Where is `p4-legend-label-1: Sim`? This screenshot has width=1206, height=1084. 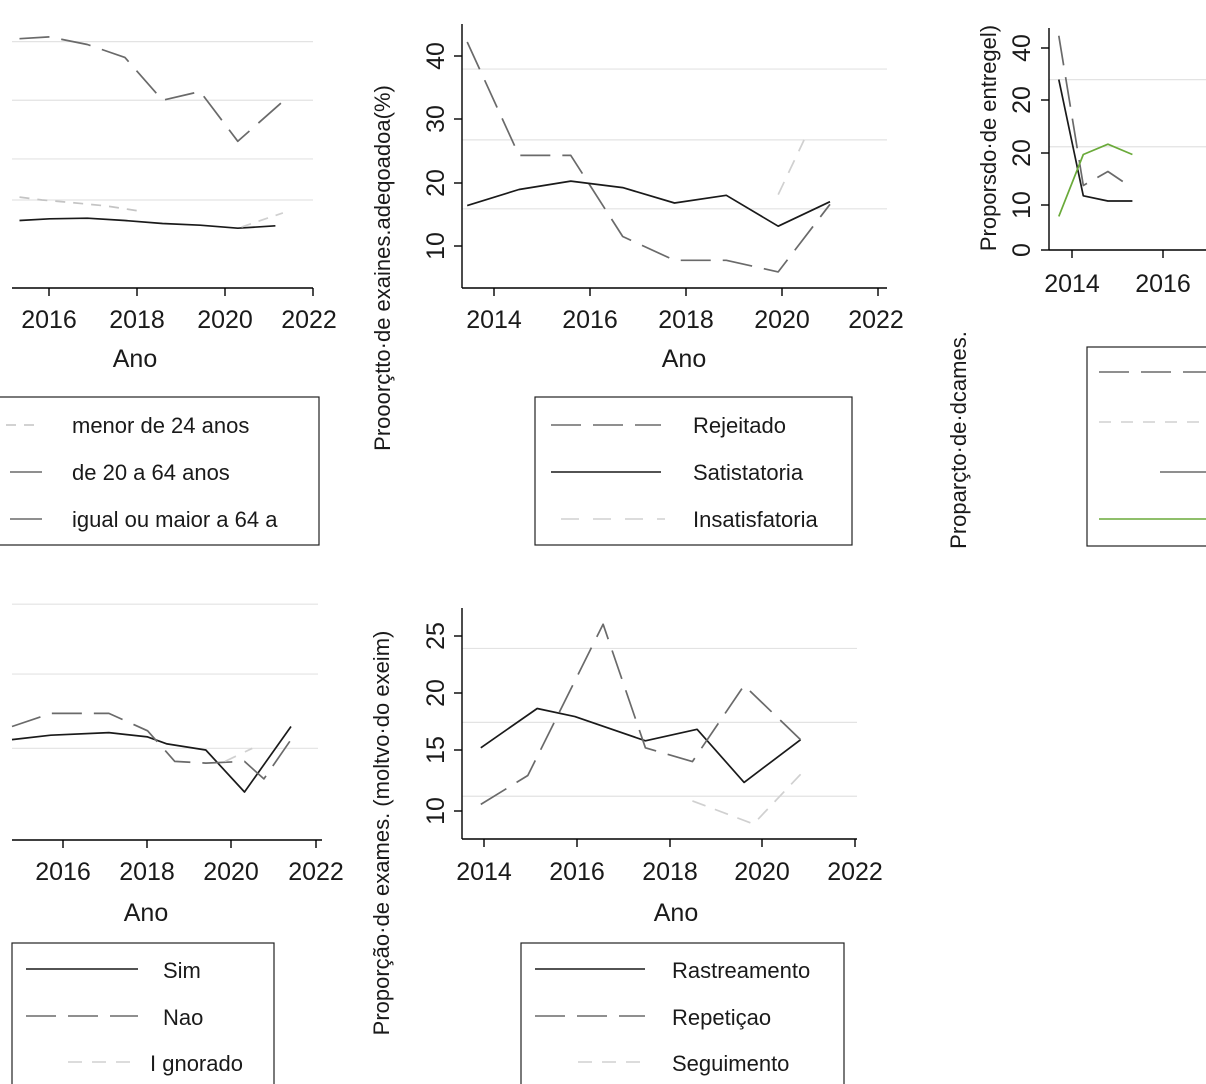
p4-legend-label-1: Sim is located at coordinates (182, 970).